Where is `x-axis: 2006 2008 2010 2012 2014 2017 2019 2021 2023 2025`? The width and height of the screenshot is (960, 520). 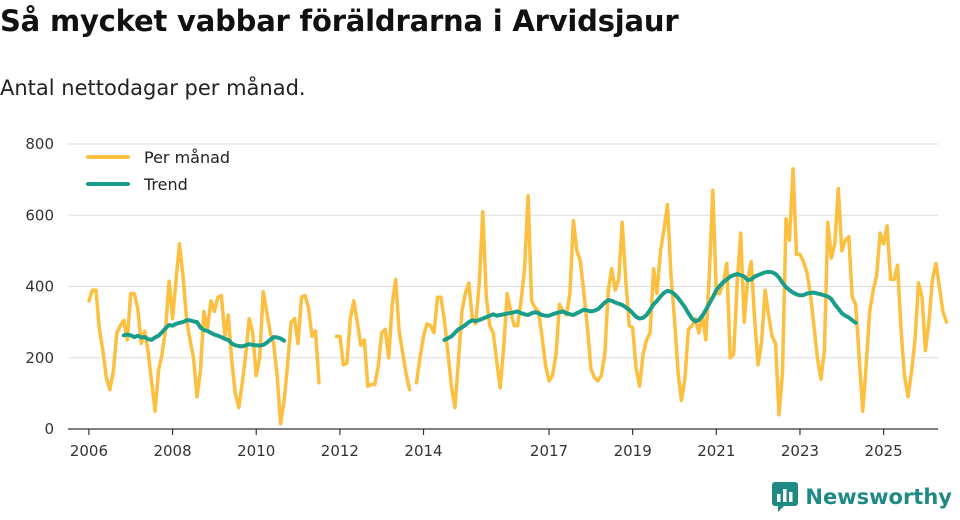 x-axis: 2006 2008 2010 2012 2014 2017 2019 2021 2023 2025 is located at coordinates (503, 444).